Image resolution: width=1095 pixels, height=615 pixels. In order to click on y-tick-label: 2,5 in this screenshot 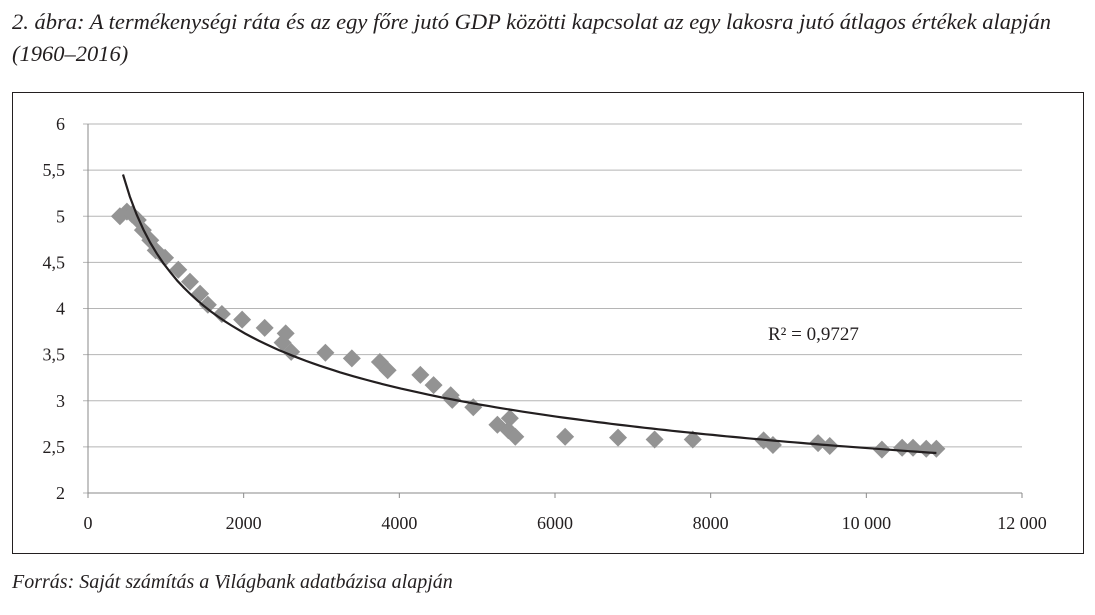, I will do `click(54, 447)`.